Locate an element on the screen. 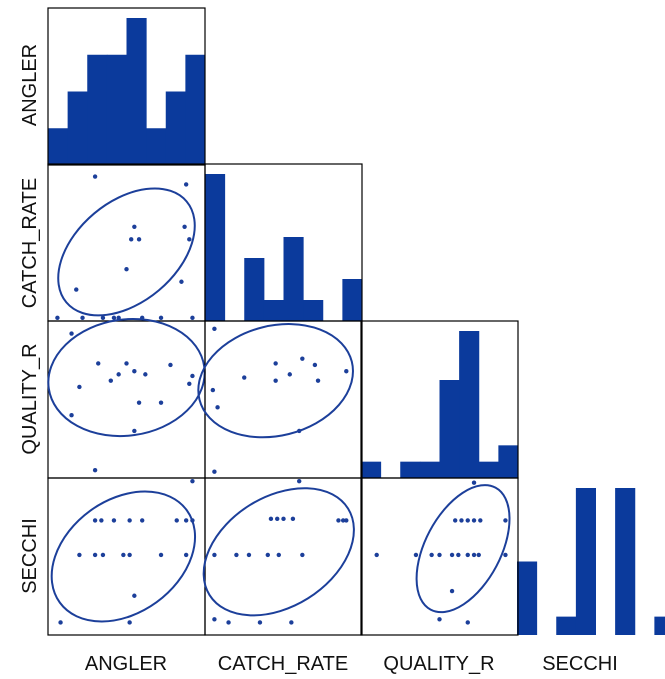 The image size is (665, 679). confidence-ellipse-angler-vs-quality-r is located at coordinates (126, 377).